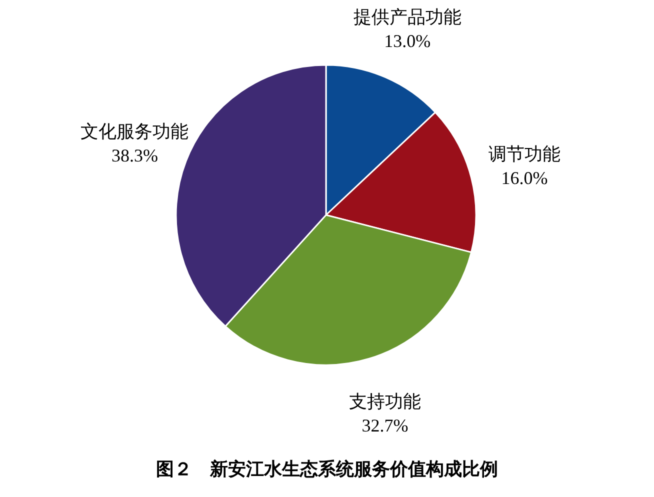  Describe the element at coordinates (407, 40) in the screenshot. I see `data-label: 13.0%` at that location.